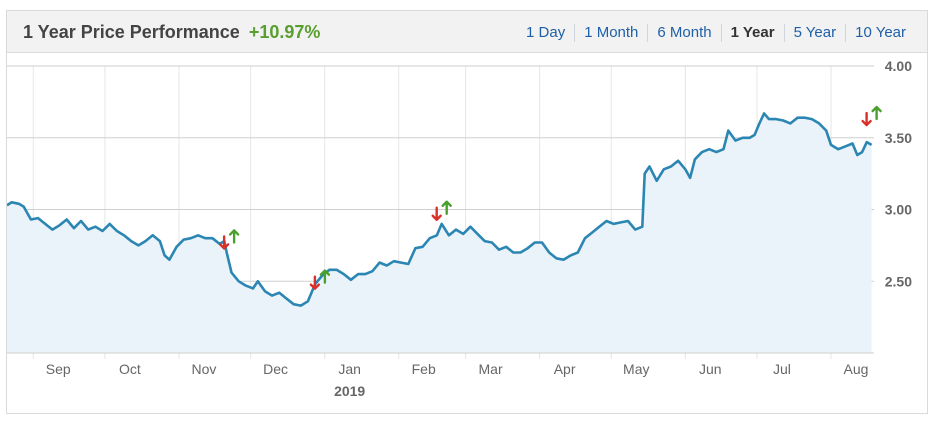 The height and width of the screenshot is (429, 937). Describe the element at coordinates (636, 369) in the screenshot. I see `x-tick-label: May` at that location.